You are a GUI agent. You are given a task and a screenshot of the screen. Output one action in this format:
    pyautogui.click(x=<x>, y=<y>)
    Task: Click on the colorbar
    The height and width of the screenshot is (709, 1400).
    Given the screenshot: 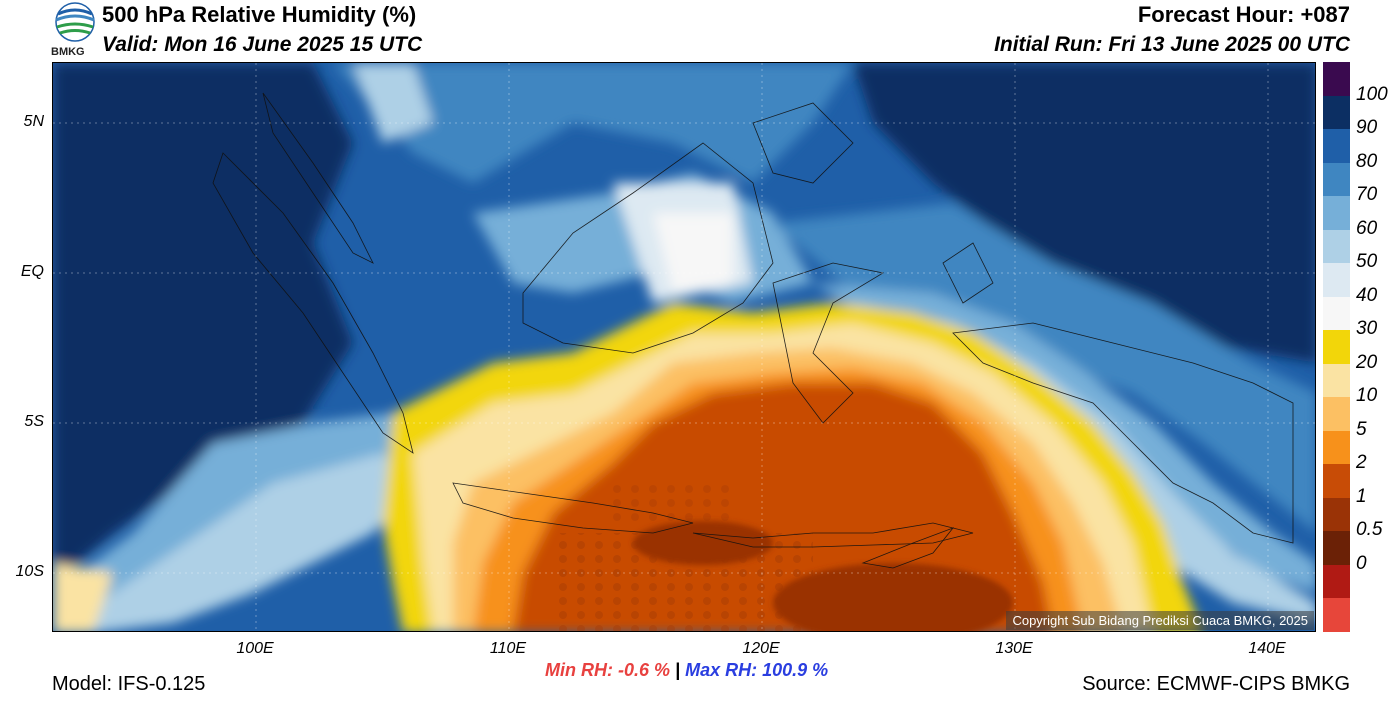 What is the action you would take?
    pyautogui.click(x=1336, y=347)
    